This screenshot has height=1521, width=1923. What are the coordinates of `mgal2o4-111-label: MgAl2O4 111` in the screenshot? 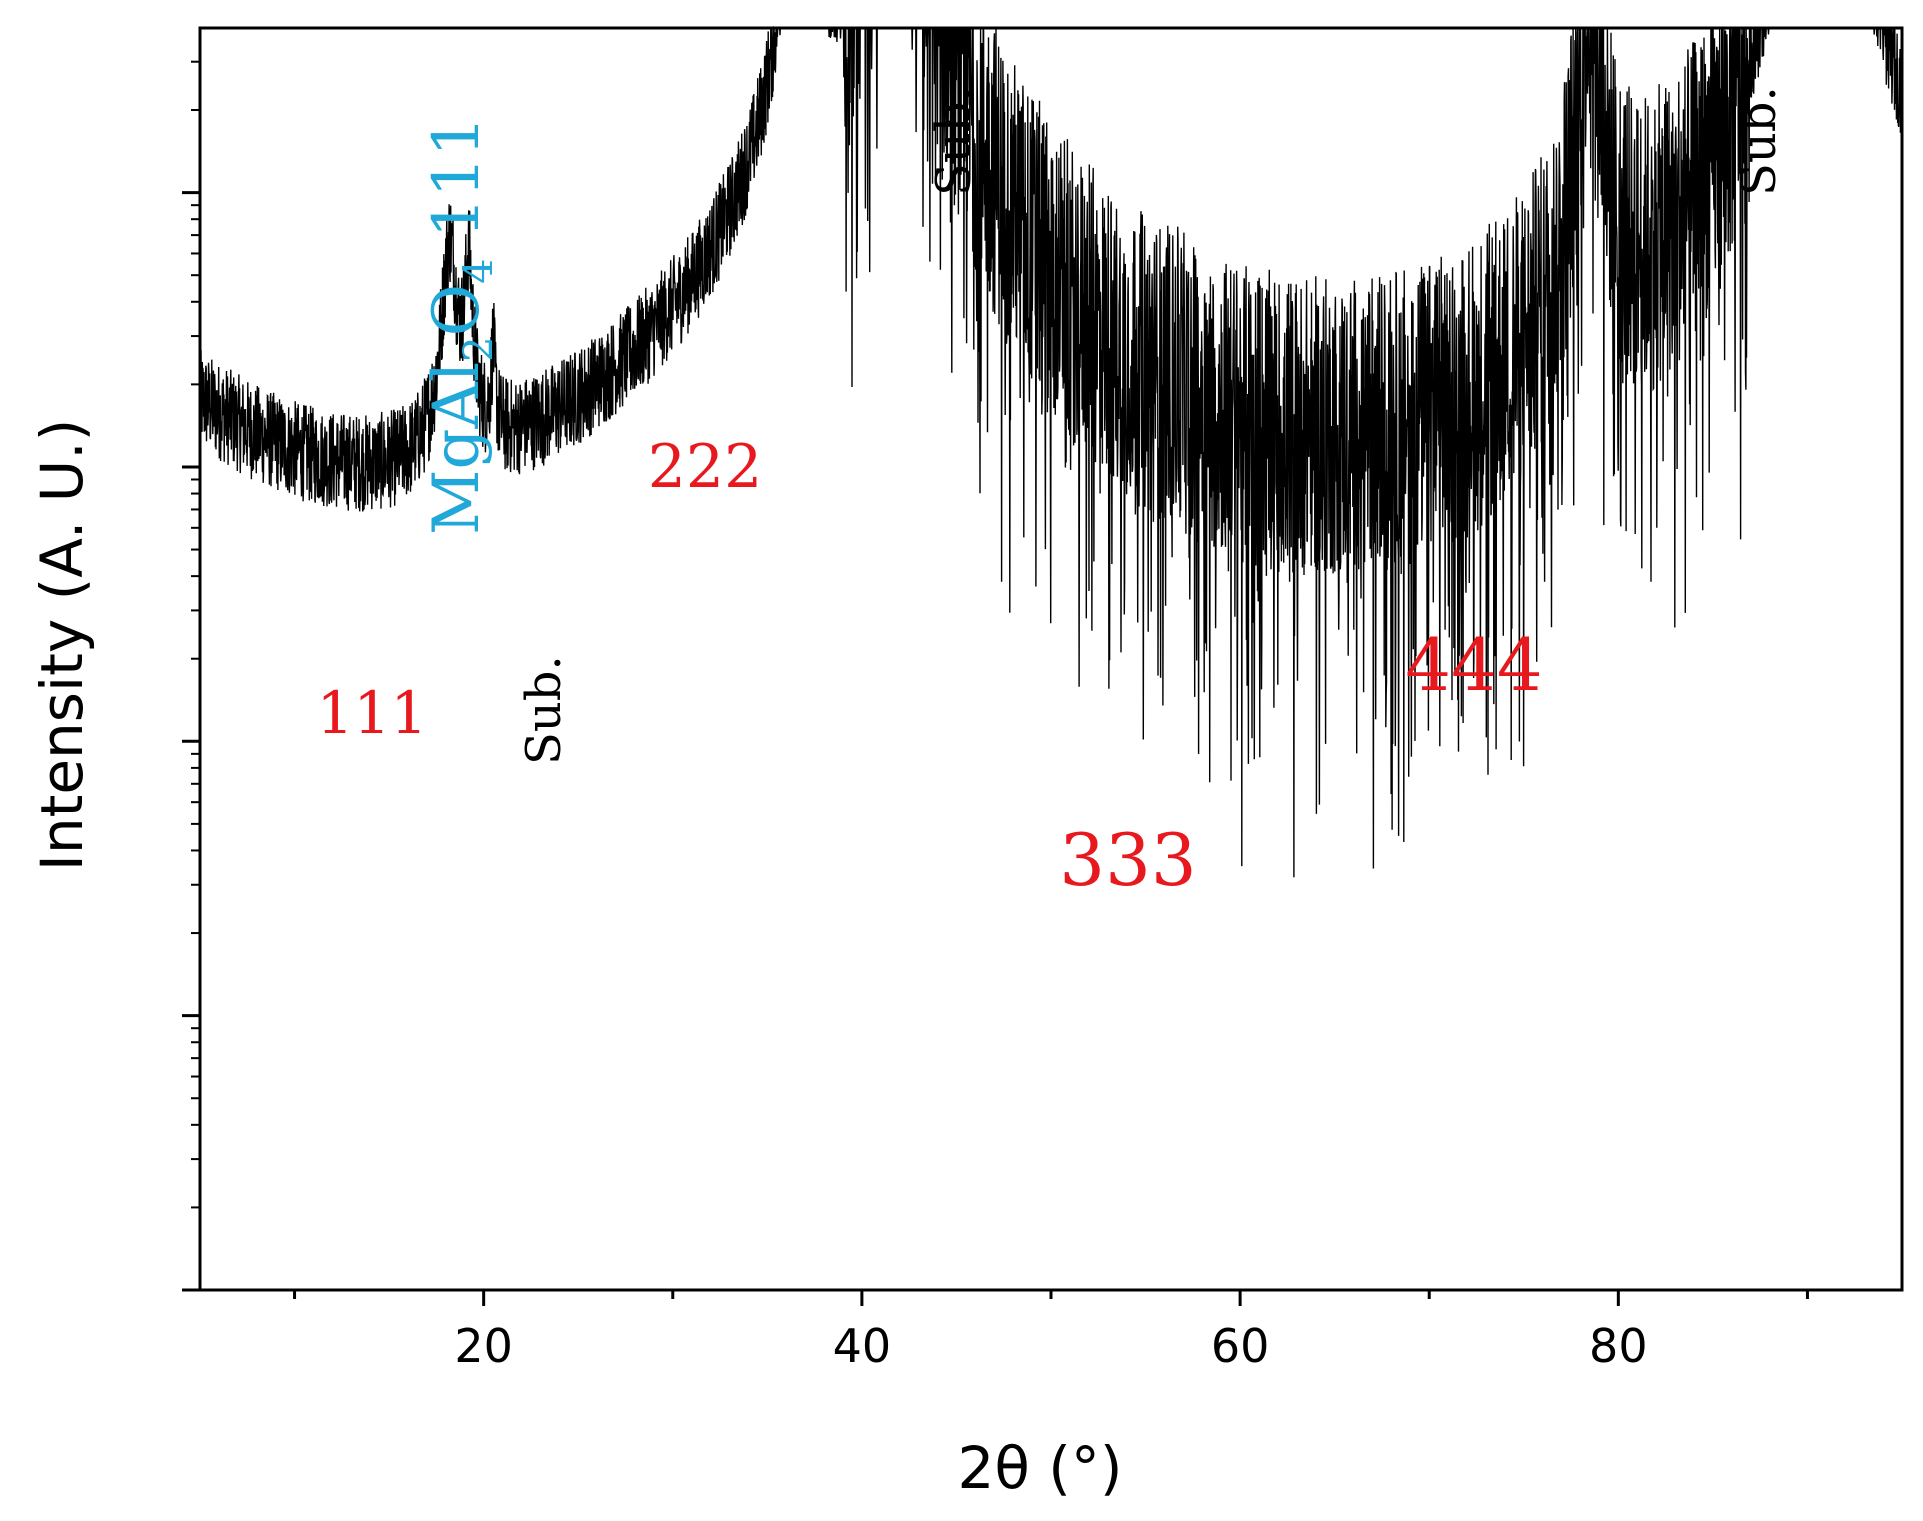 It's located at (461, 325).